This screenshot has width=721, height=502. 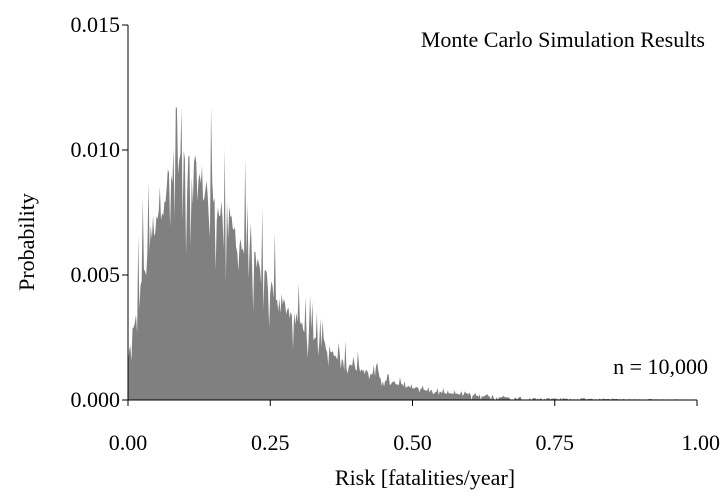 What do you see at coordinates (99, 212) in the screenshot?
I see `y-axis-ticks: 0.000 0.005 0.010 0.015` at bounding box center [99, 212].